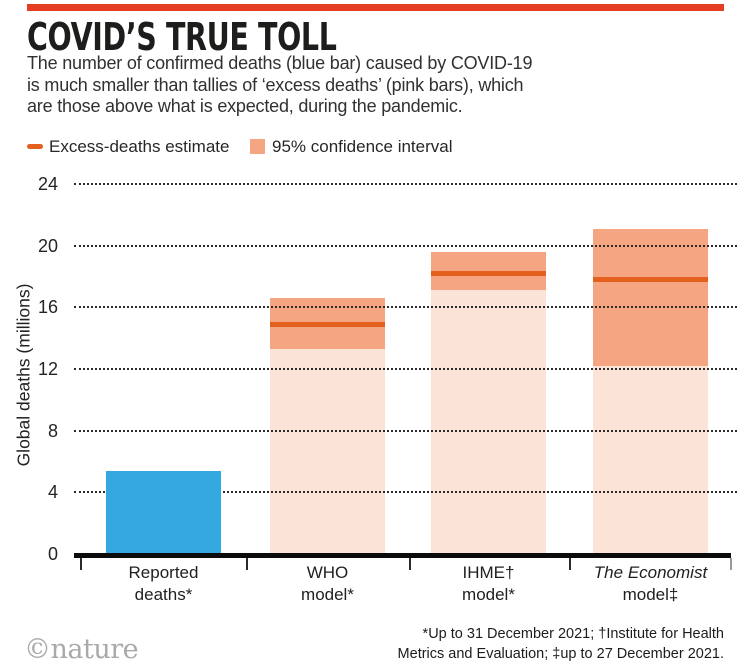 Image resolution: width=751 pixels, height=669 pixels. What do you see at coordinates (163, 572) in the screenshot?
I see `category-label-line-1: Reported` at bounding box center [163, 572].